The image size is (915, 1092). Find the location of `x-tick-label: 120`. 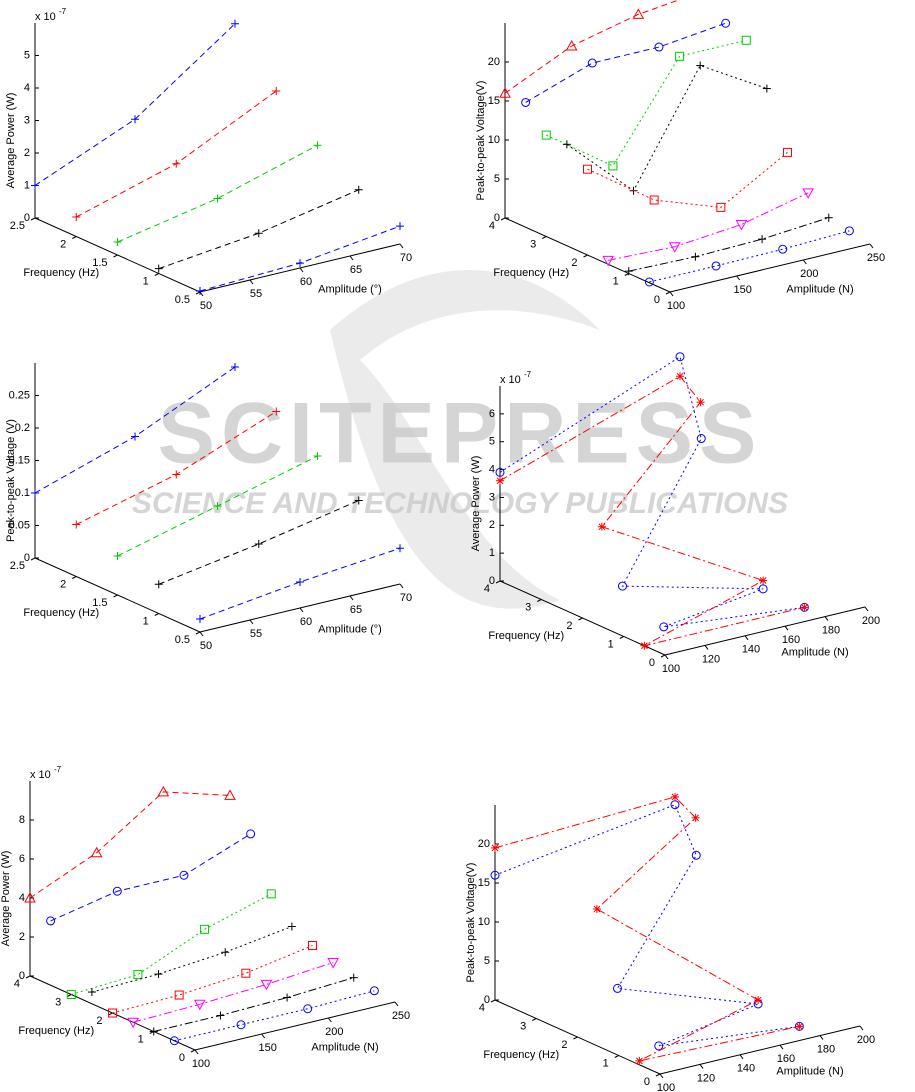

x-tick-label: 120 is located at coordinates (711, 659).